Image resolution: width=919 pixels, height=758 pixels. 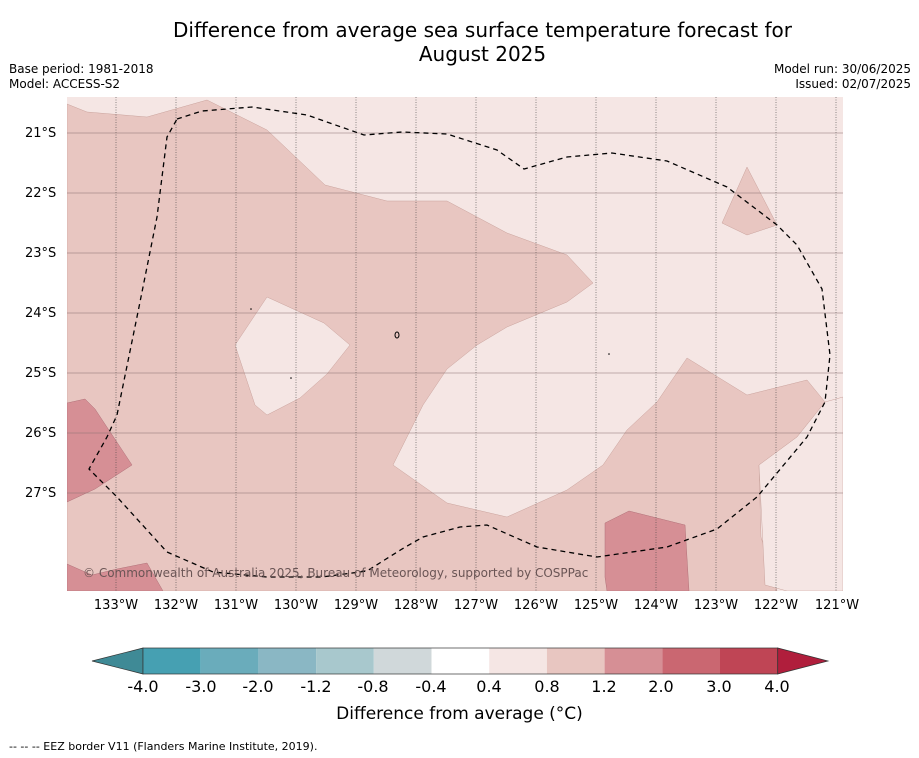 I want to click on colorbar, so click(x=460, y=661).